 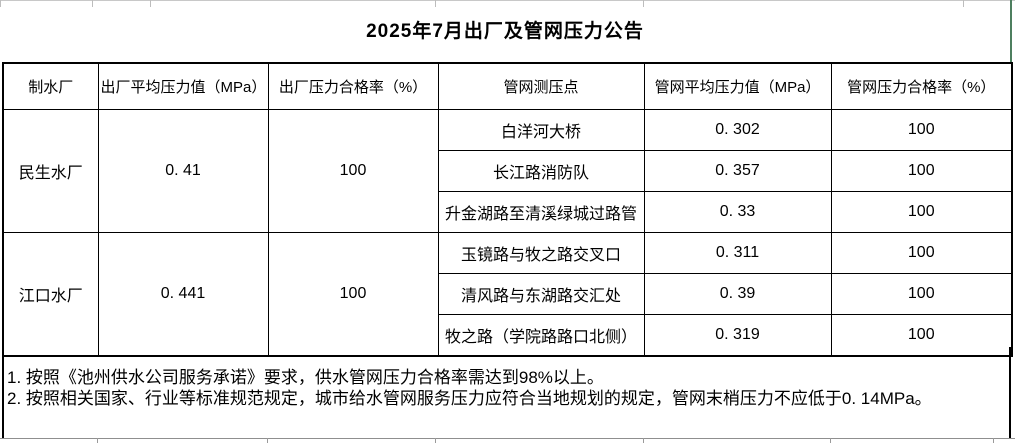 I want to click on header-cell-plant: 制水厂, so click(x=50, y=86).